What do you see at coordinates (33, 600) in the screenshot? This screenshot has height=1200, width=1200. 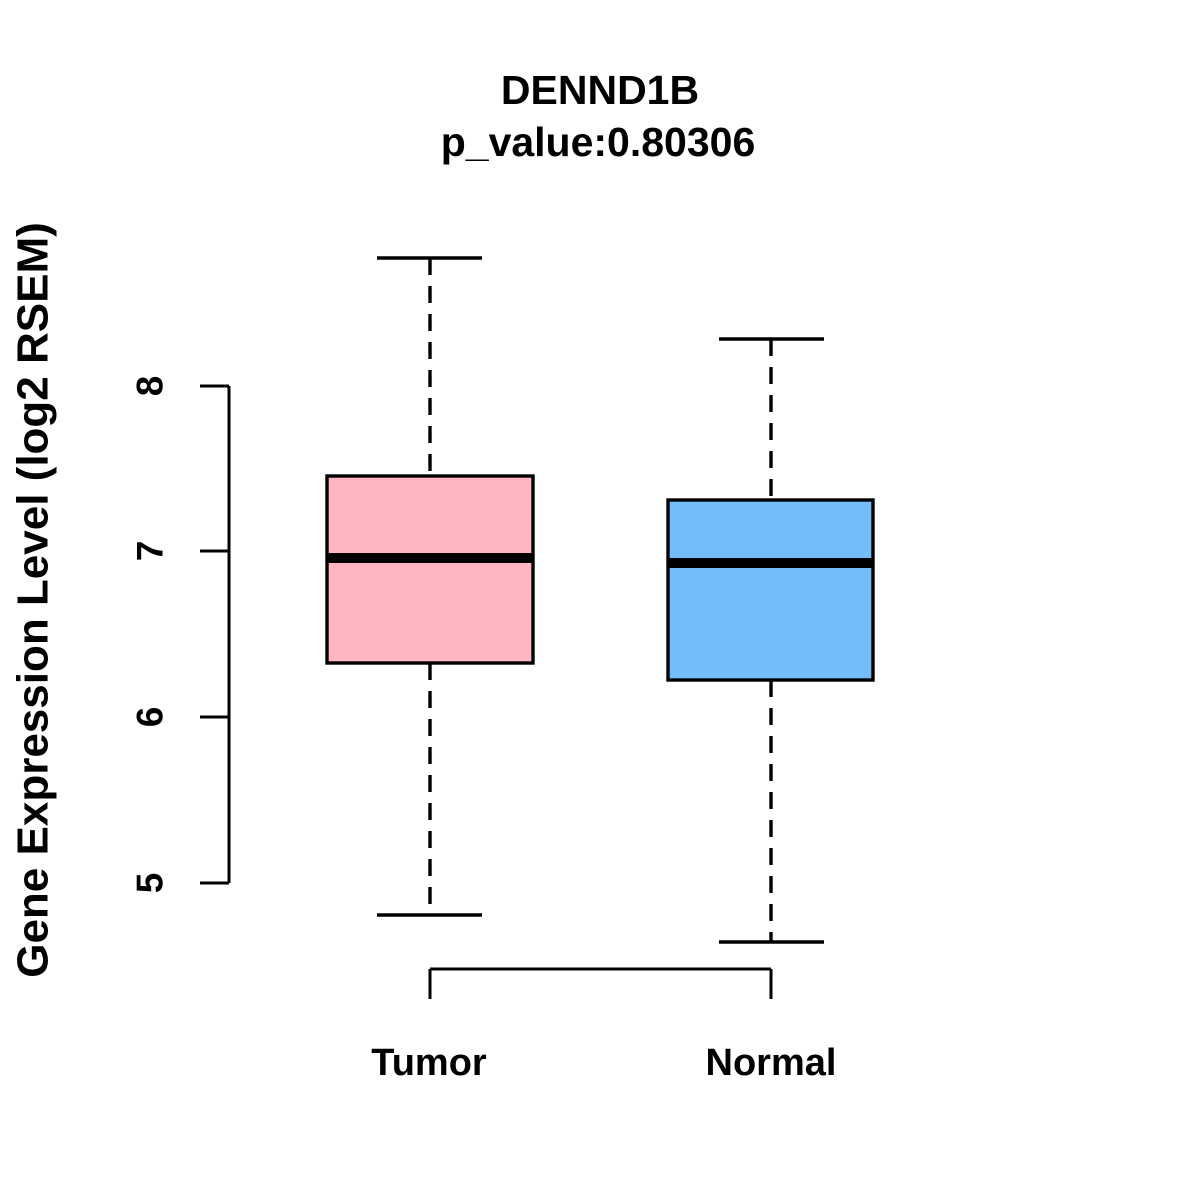 I see `y-axis-title: Gene Expression Level (log2 RSEM)` at bounding box center [33, 600].